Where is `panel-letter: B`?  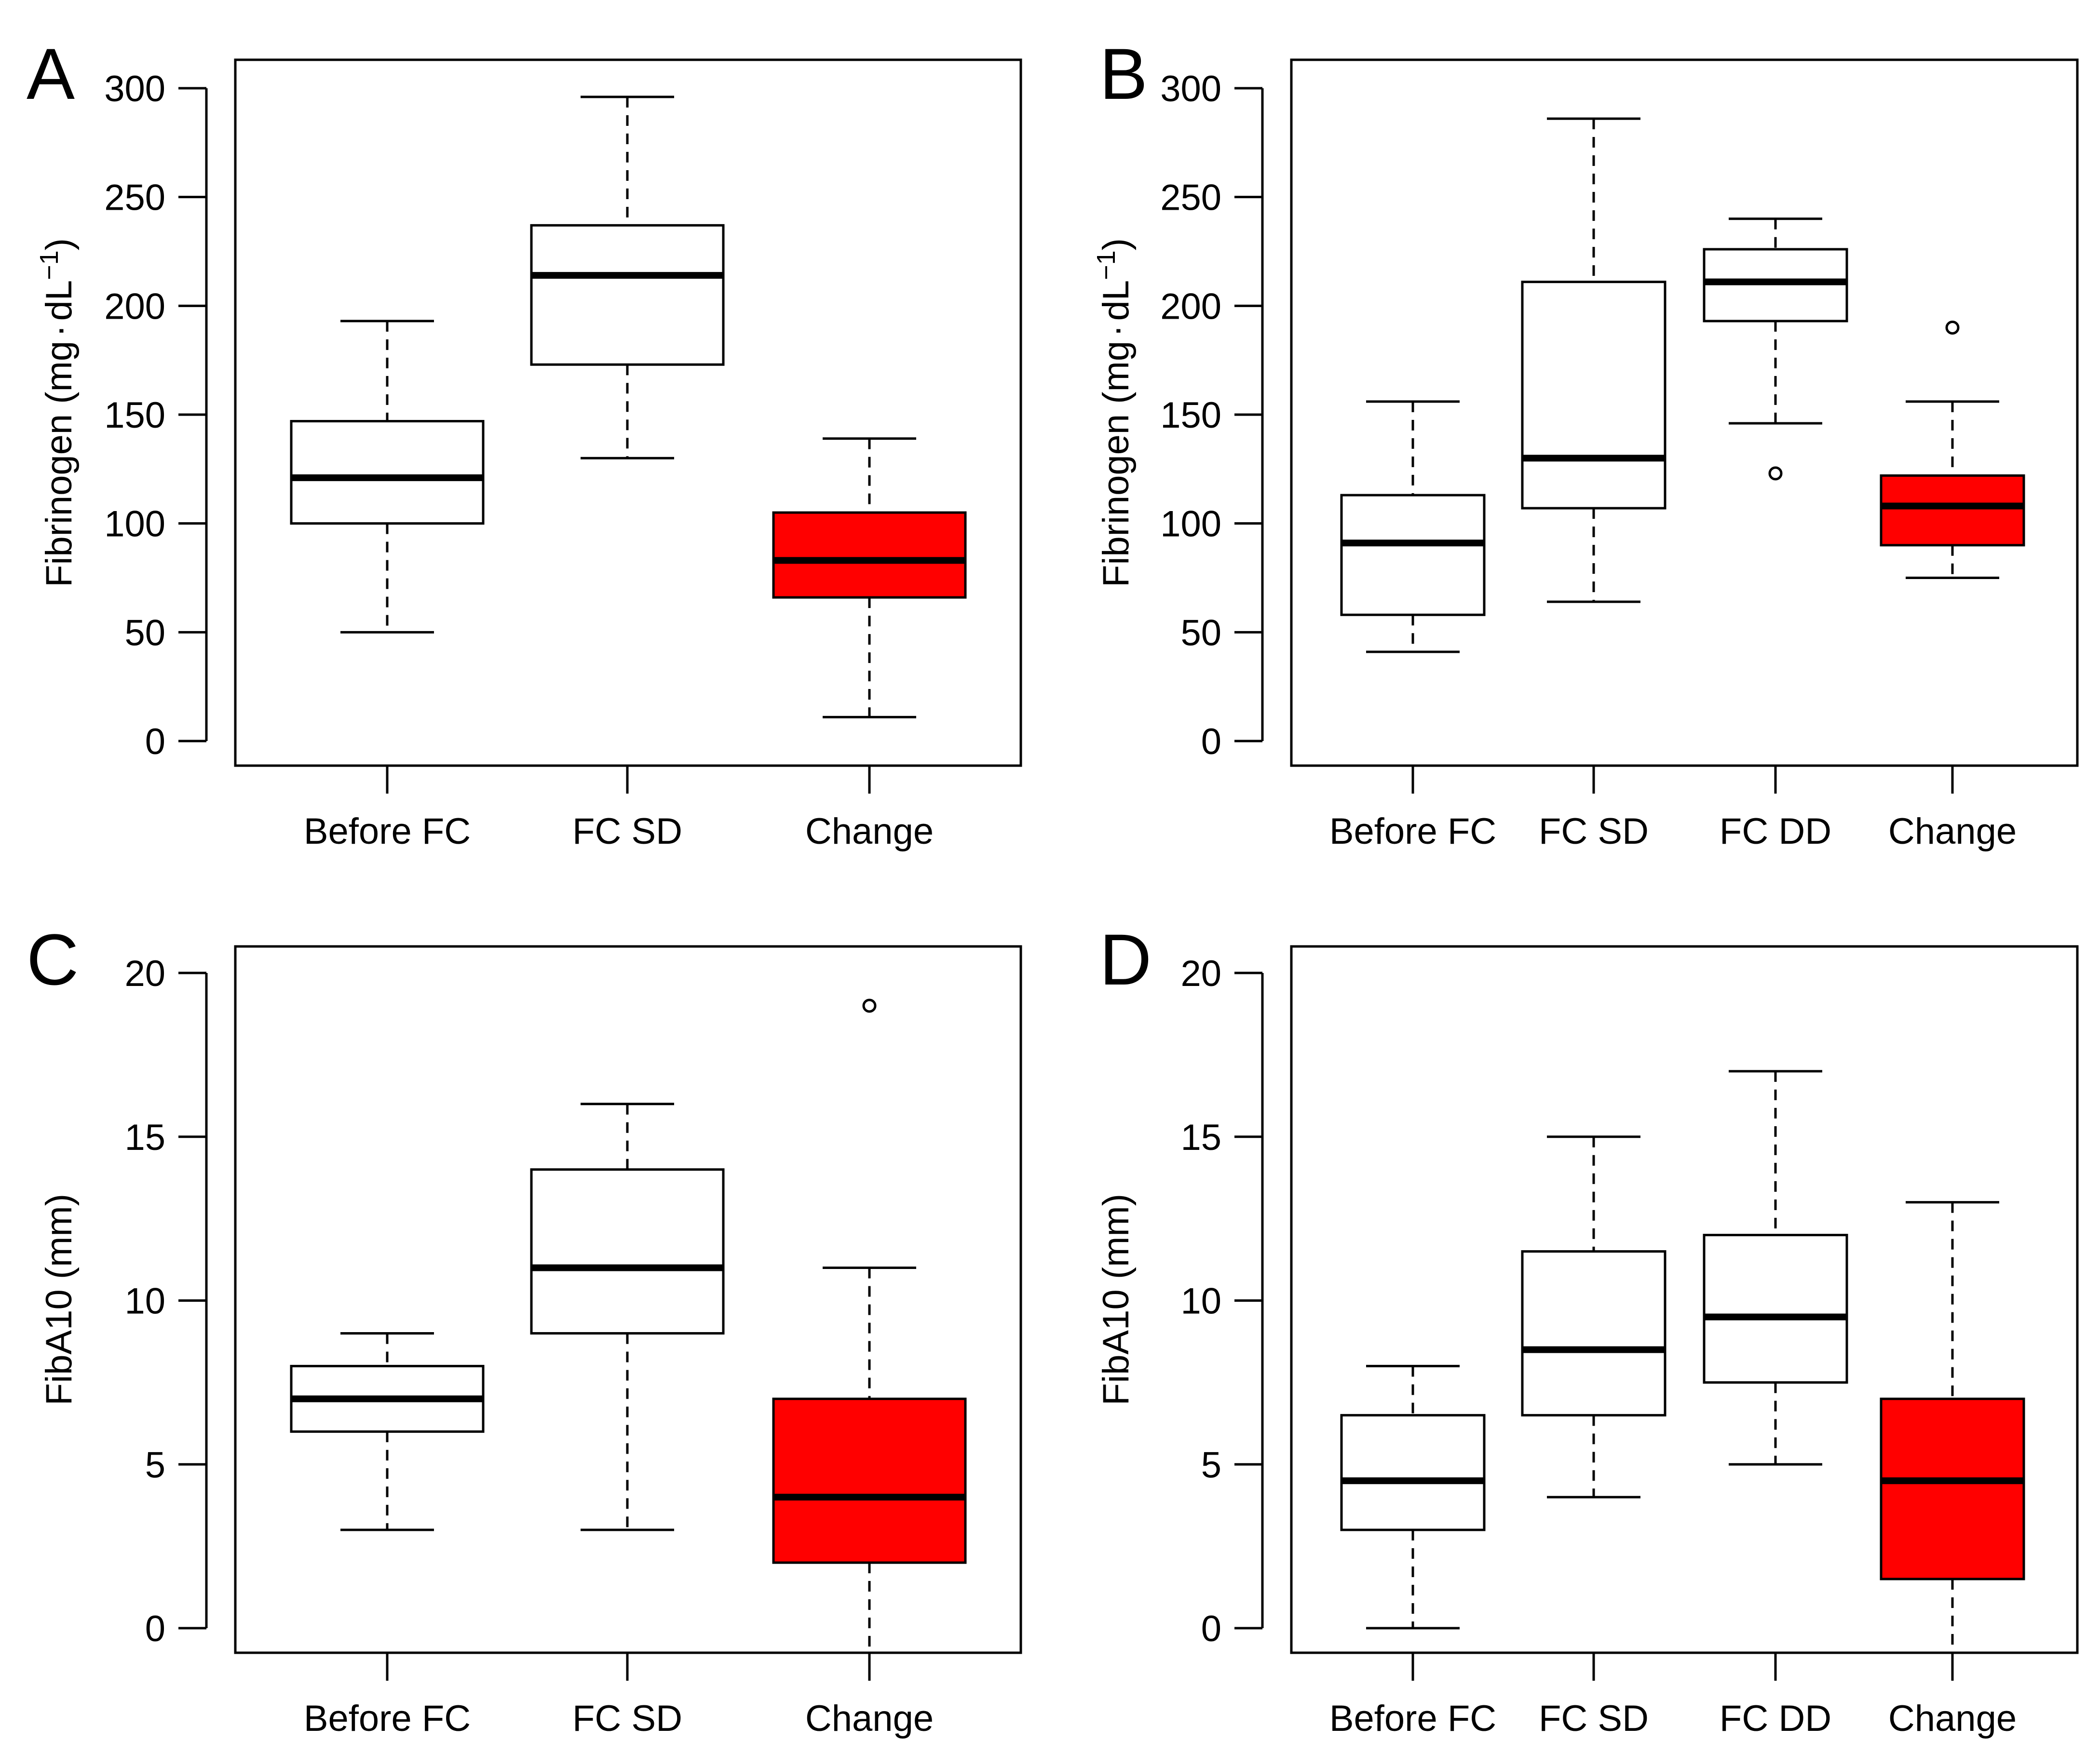
panel-letter: B is located at coordinates (1124, 73).